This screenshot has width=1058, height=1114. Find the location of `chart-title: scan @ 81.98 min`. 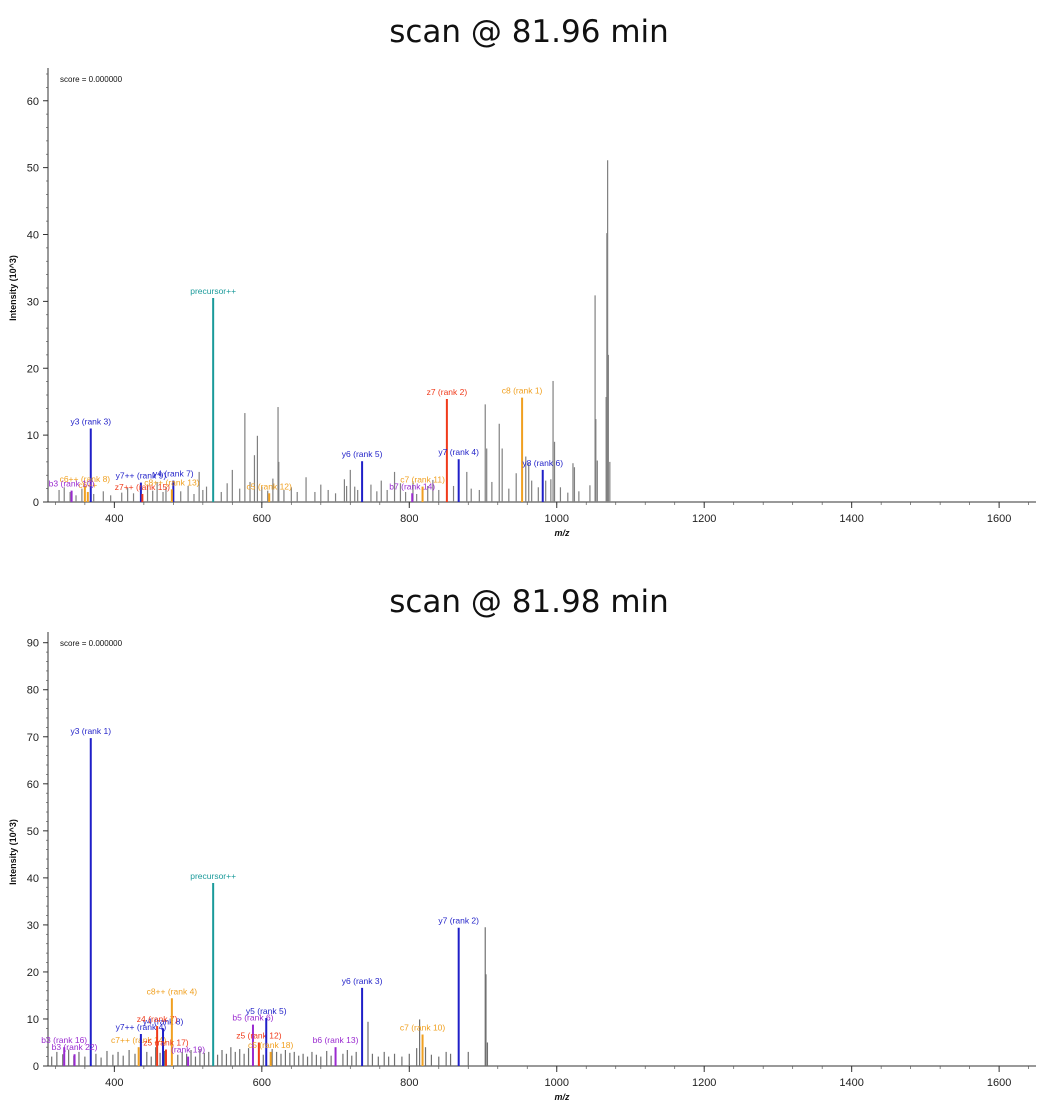

chart-title: scan @ 81.98 min is located at coordinates (529, 602).